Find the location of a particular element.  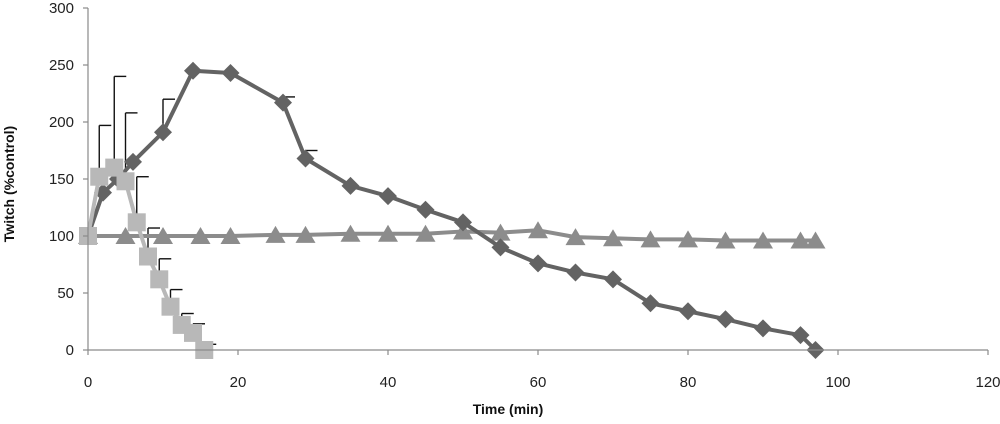

x-tick-label: 100 is located at coordinates (837, 382).